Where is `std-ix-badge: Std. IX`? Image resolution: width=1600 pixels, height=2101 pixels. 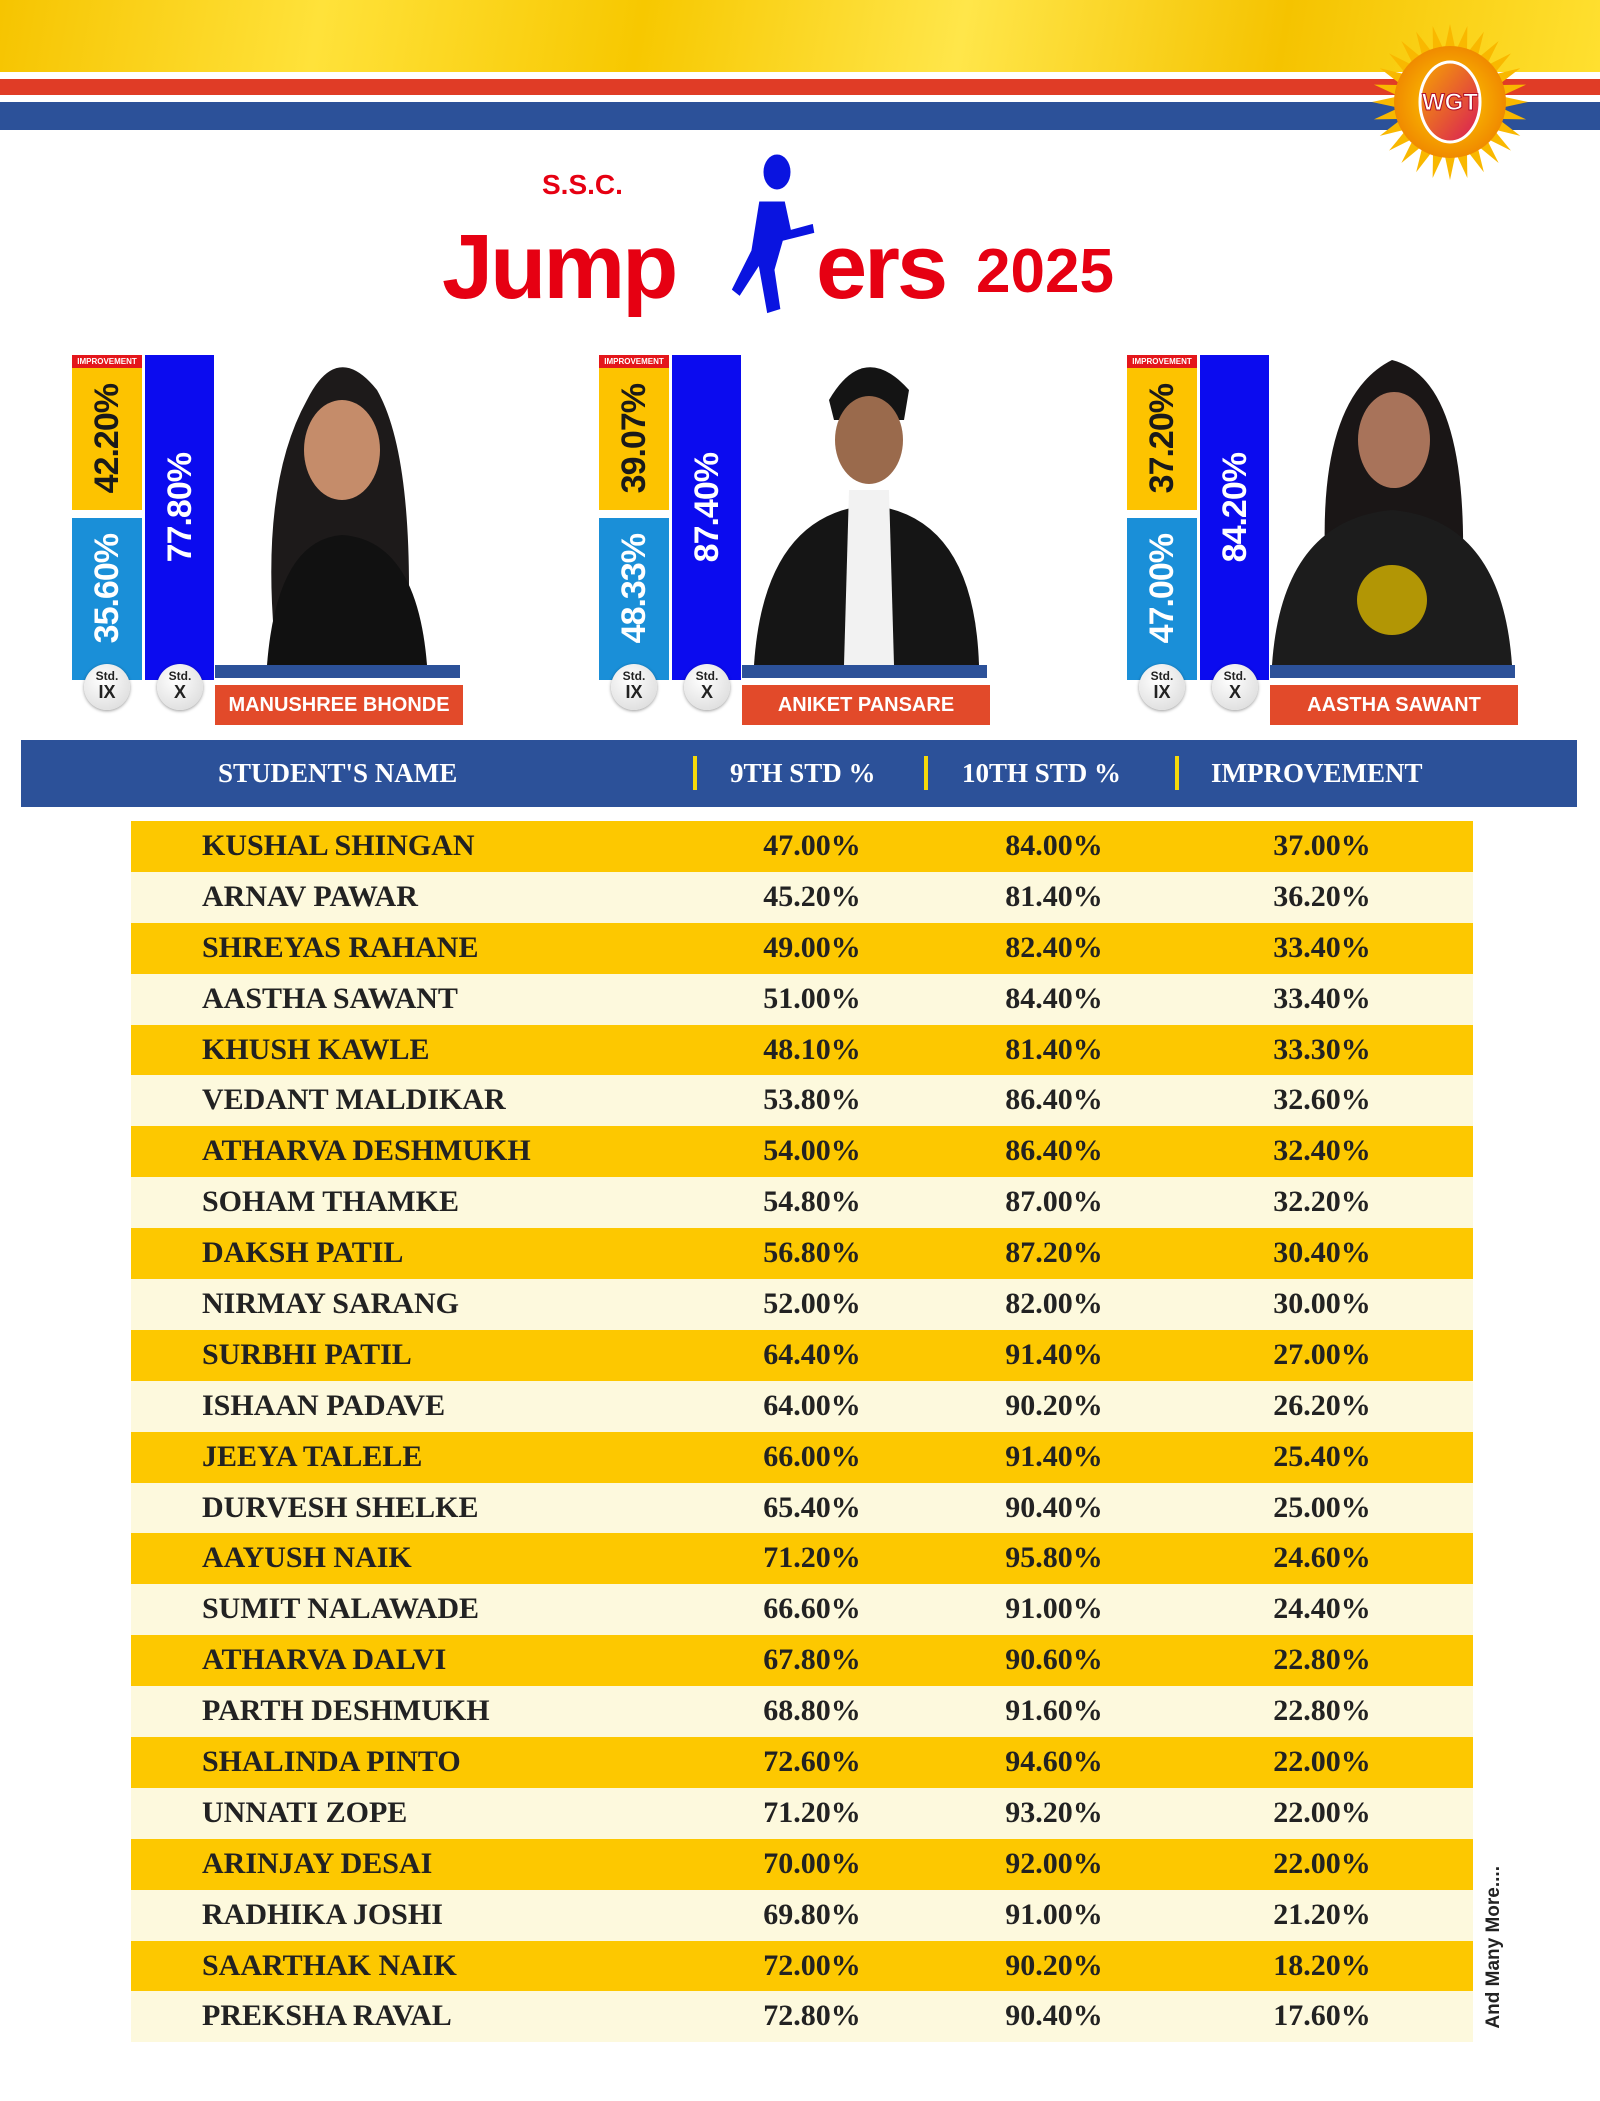
std-ix-badge: Std. IX is located at coordinates (107, 687).